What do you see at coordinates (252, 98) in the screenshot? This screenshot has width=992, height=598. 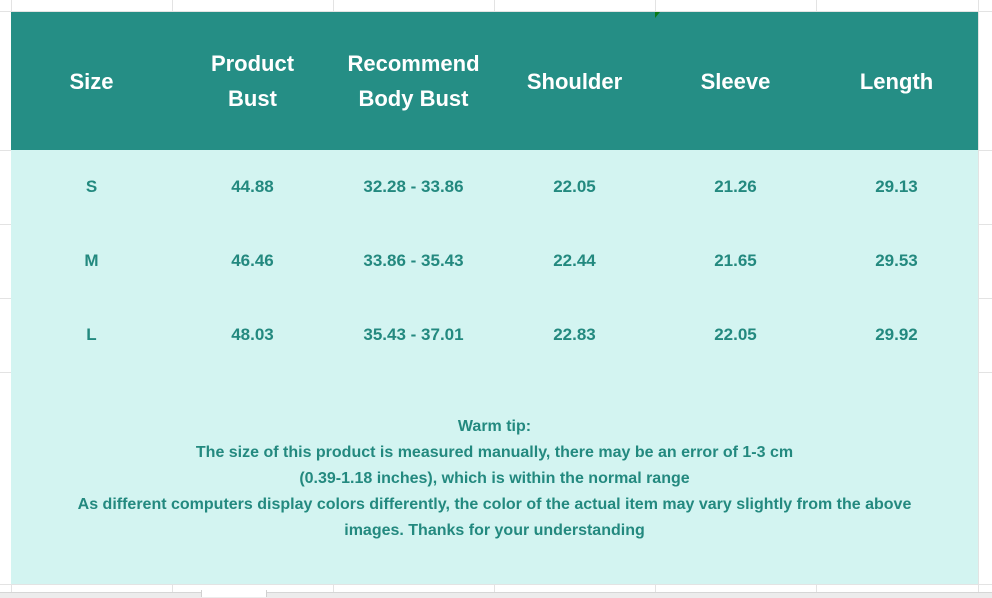 I see `header-text: Bust` at bounding box center [252, 98].